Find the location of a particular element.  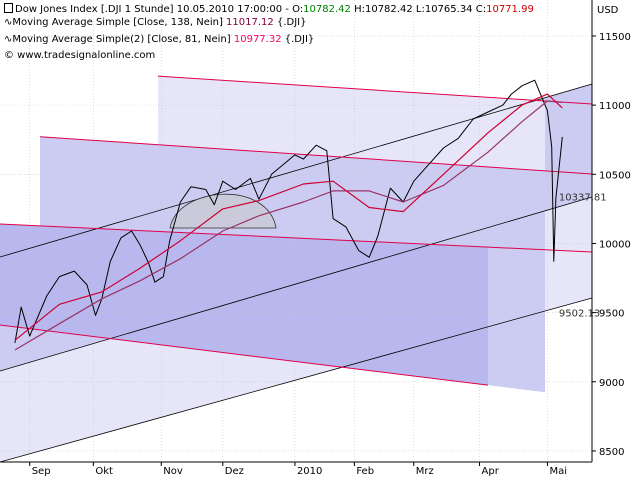

y-tick-label: 8500 is located at coordinates (611, 452).